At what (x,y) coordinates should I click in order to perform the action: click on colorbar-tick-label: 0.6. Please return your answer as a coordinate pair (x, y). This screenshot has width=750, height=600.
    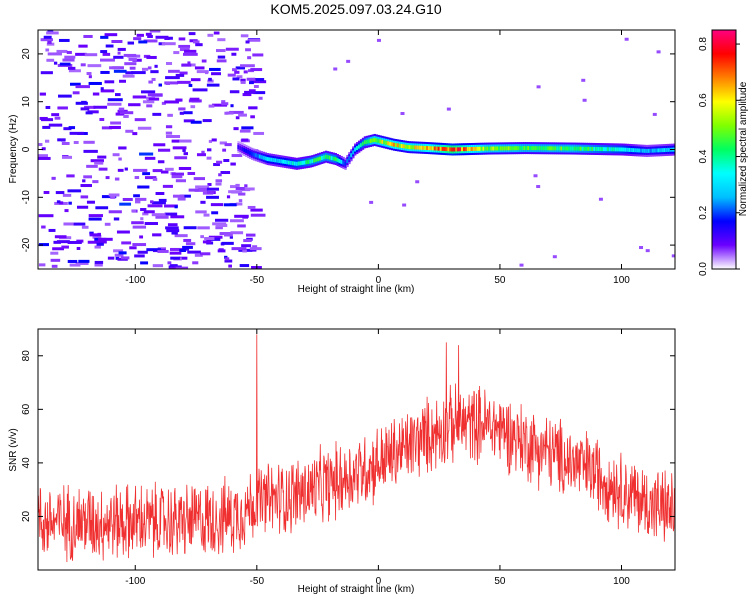
    Looking at the image, I should click on (703, 100).